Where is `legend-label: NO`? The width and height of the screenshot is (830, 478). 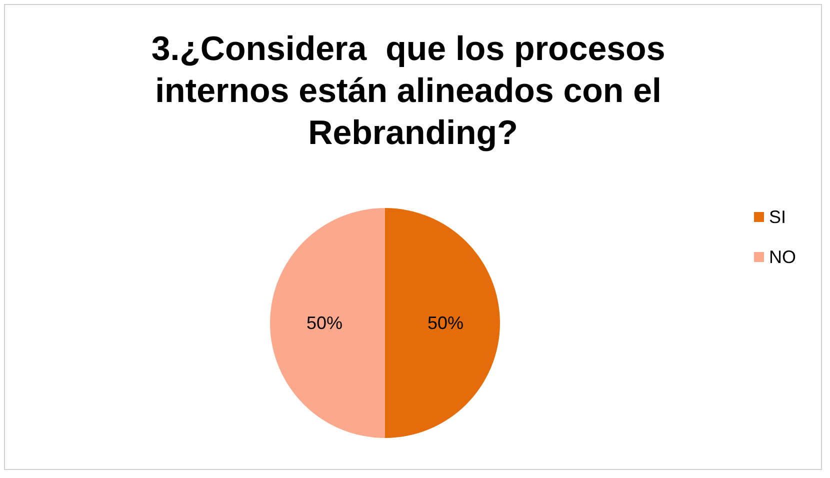 legend-label: NO is located at coordinates (782, 257).